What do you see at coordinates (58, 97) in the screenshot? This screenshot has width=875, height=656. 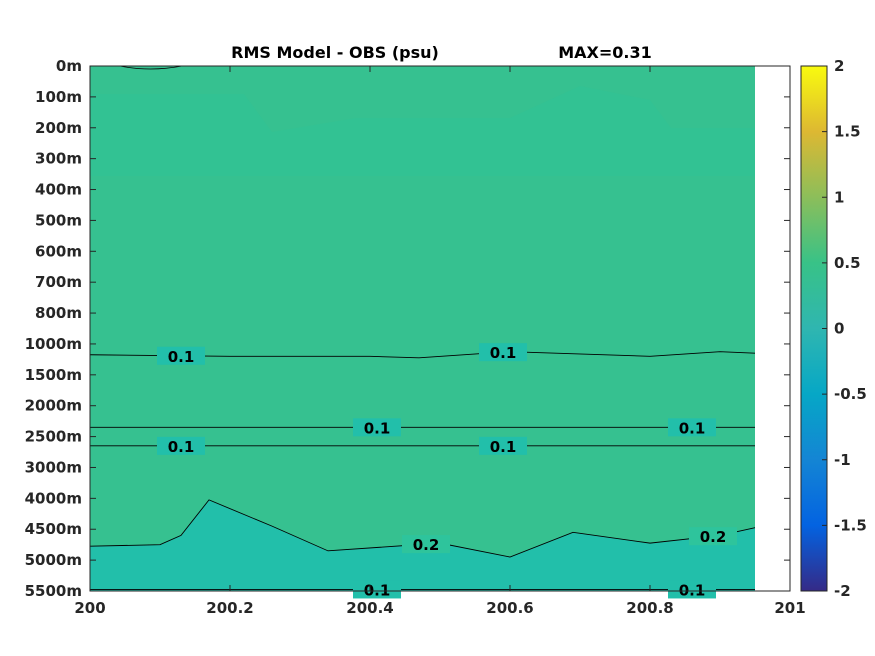 I see `y-tick-label: 100m` at bounding box center [58, 97].